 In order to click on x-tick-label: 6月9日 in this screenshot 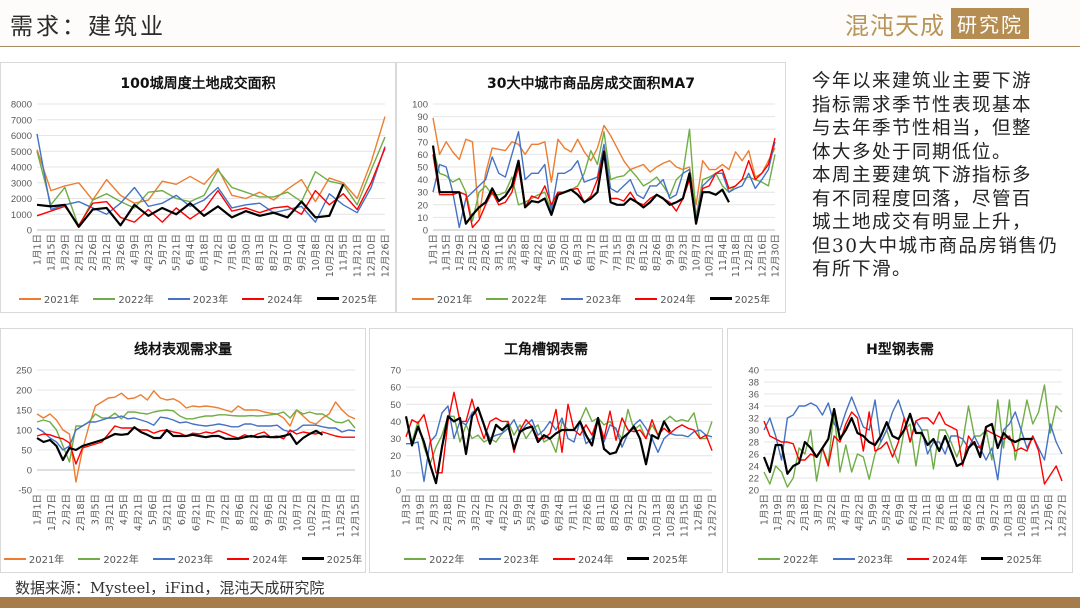, I will do `click(900, 509)`.